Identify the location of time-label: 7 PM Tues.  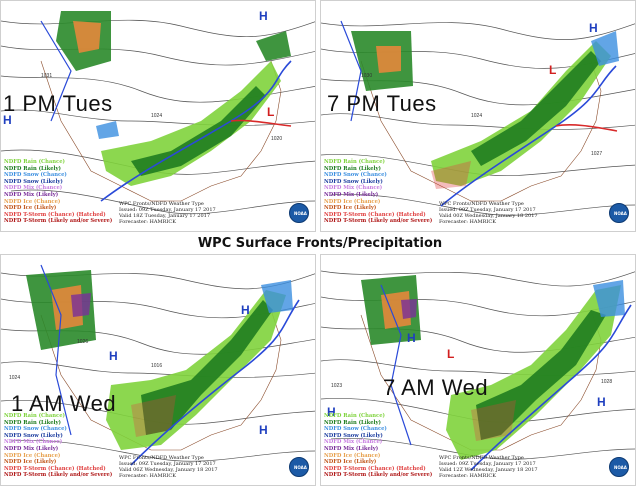
(382, 103).